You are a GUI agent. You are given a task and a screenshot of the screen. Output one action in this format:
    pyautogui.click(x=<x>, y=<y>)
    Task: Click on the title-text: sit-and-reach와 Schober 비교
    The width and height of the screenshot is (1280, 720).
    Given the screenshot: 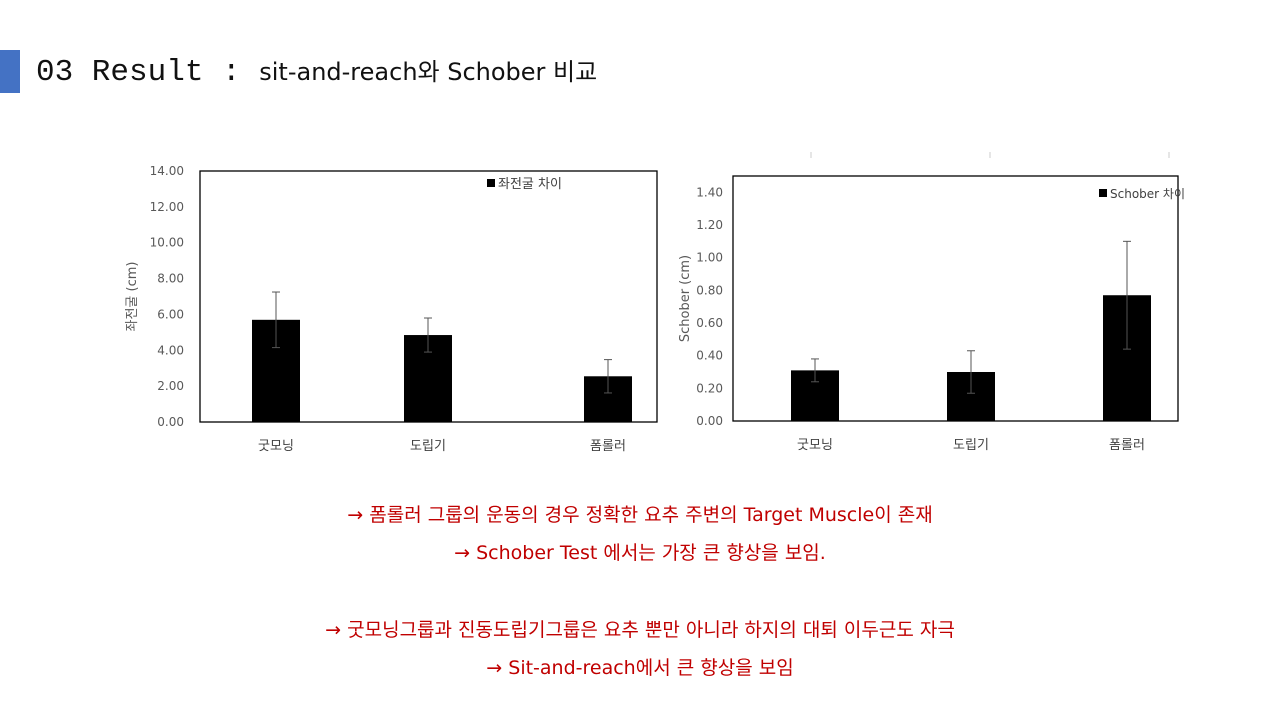 What is the action you would take?
    pyautogui.click(x=428, y=72)
    